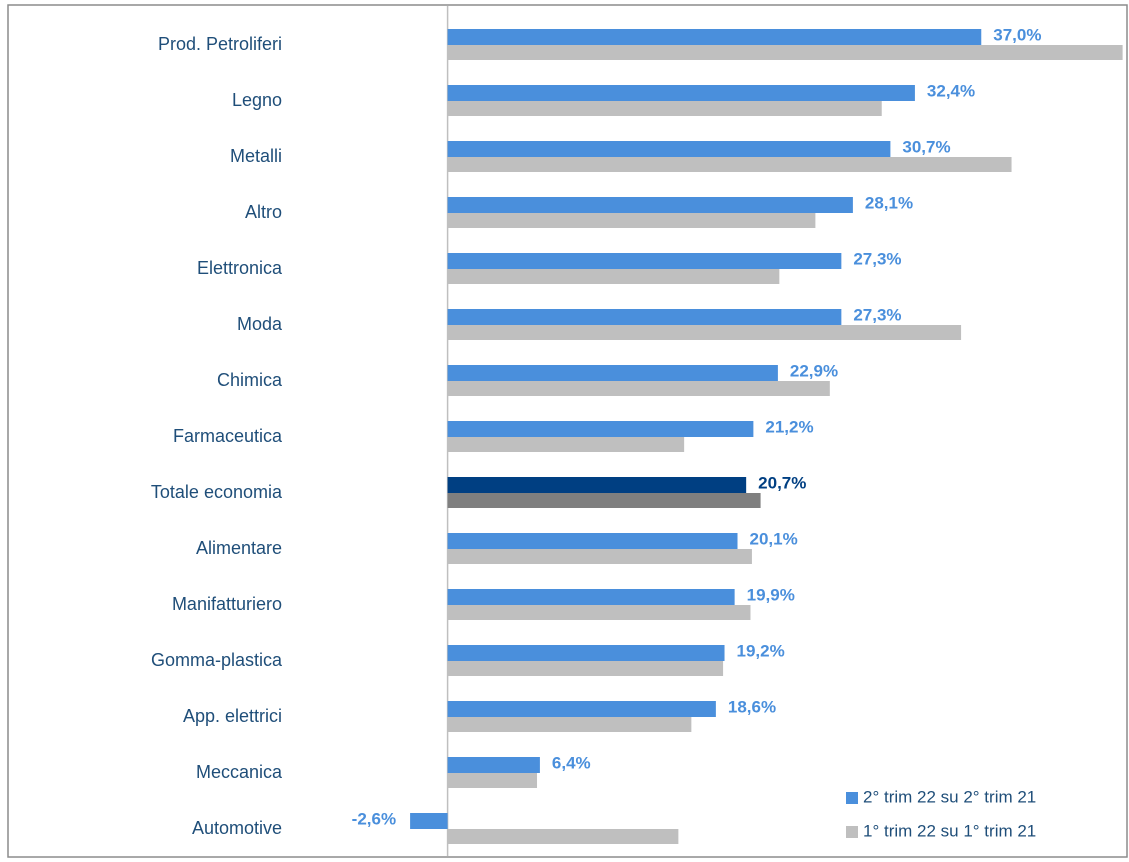 Image resolution: width=1129 pixels, height=862 pixels. What do you see at coordinates (239, 548) in the screenshot?
I see `category-label: Alimentare` at bounding box center [239, 548].